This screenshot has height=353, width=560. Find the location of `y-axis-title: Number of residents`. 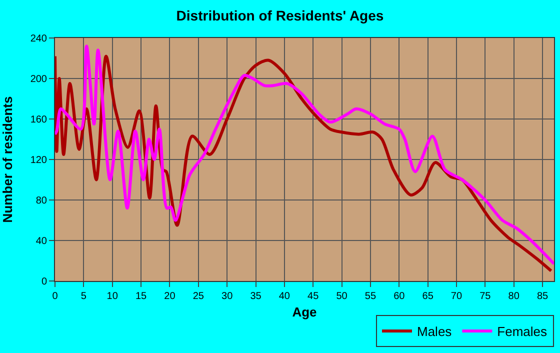

y-axis-title: Number of residents is located at coordinates (7, 159).